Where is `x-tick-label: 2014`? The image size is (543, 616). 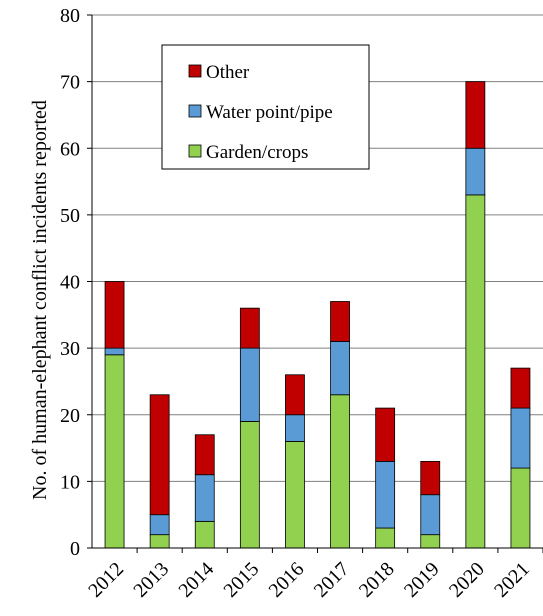
x-tick-label: 2014 is located at coordinates (196, 580).